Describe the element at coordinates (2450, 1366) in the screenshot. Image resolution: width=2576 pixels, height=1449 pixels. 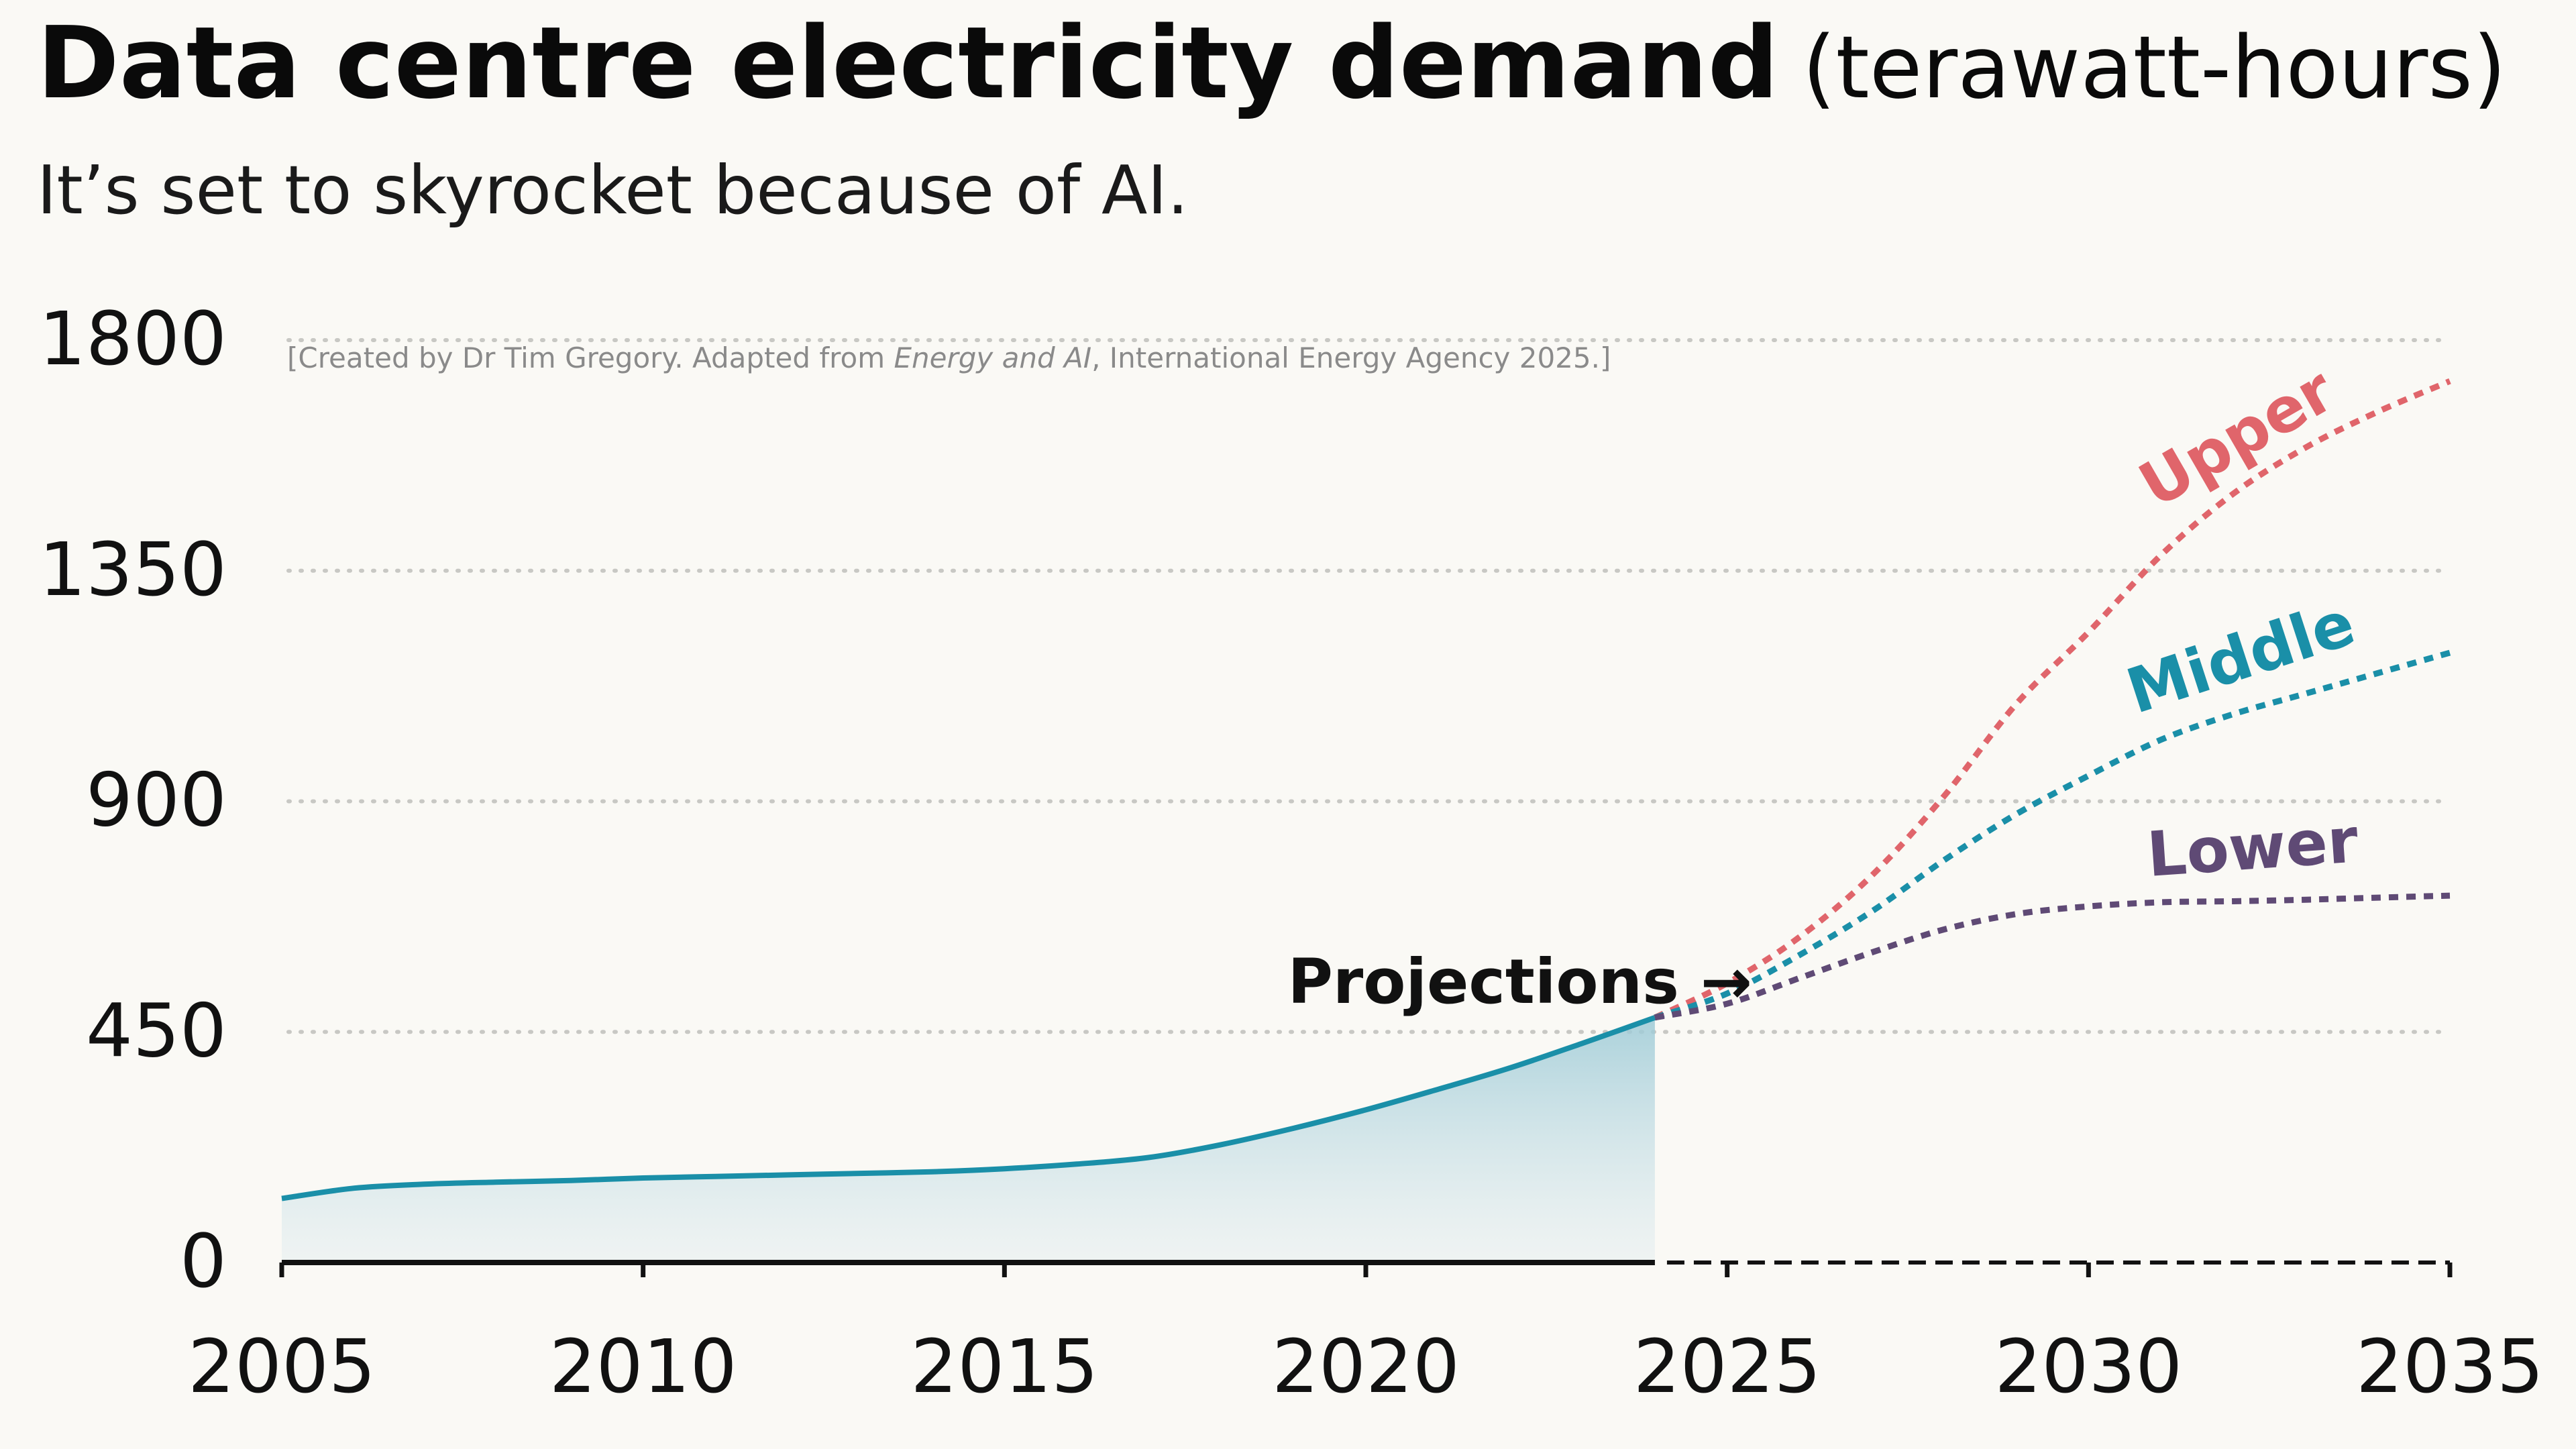
I see `x-tick-label: 2035` at that location.